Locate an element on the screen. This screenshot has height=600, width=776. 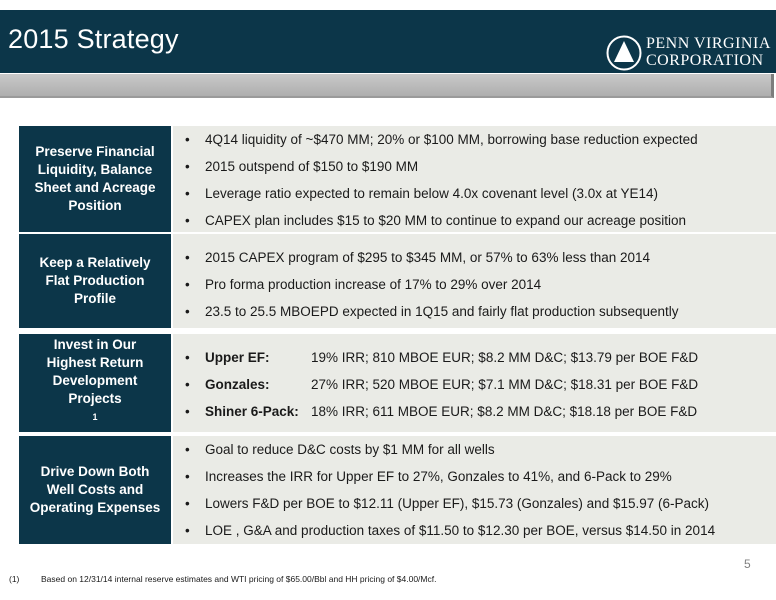
footnote-mark: (1) is located at coordinates (14, 579).